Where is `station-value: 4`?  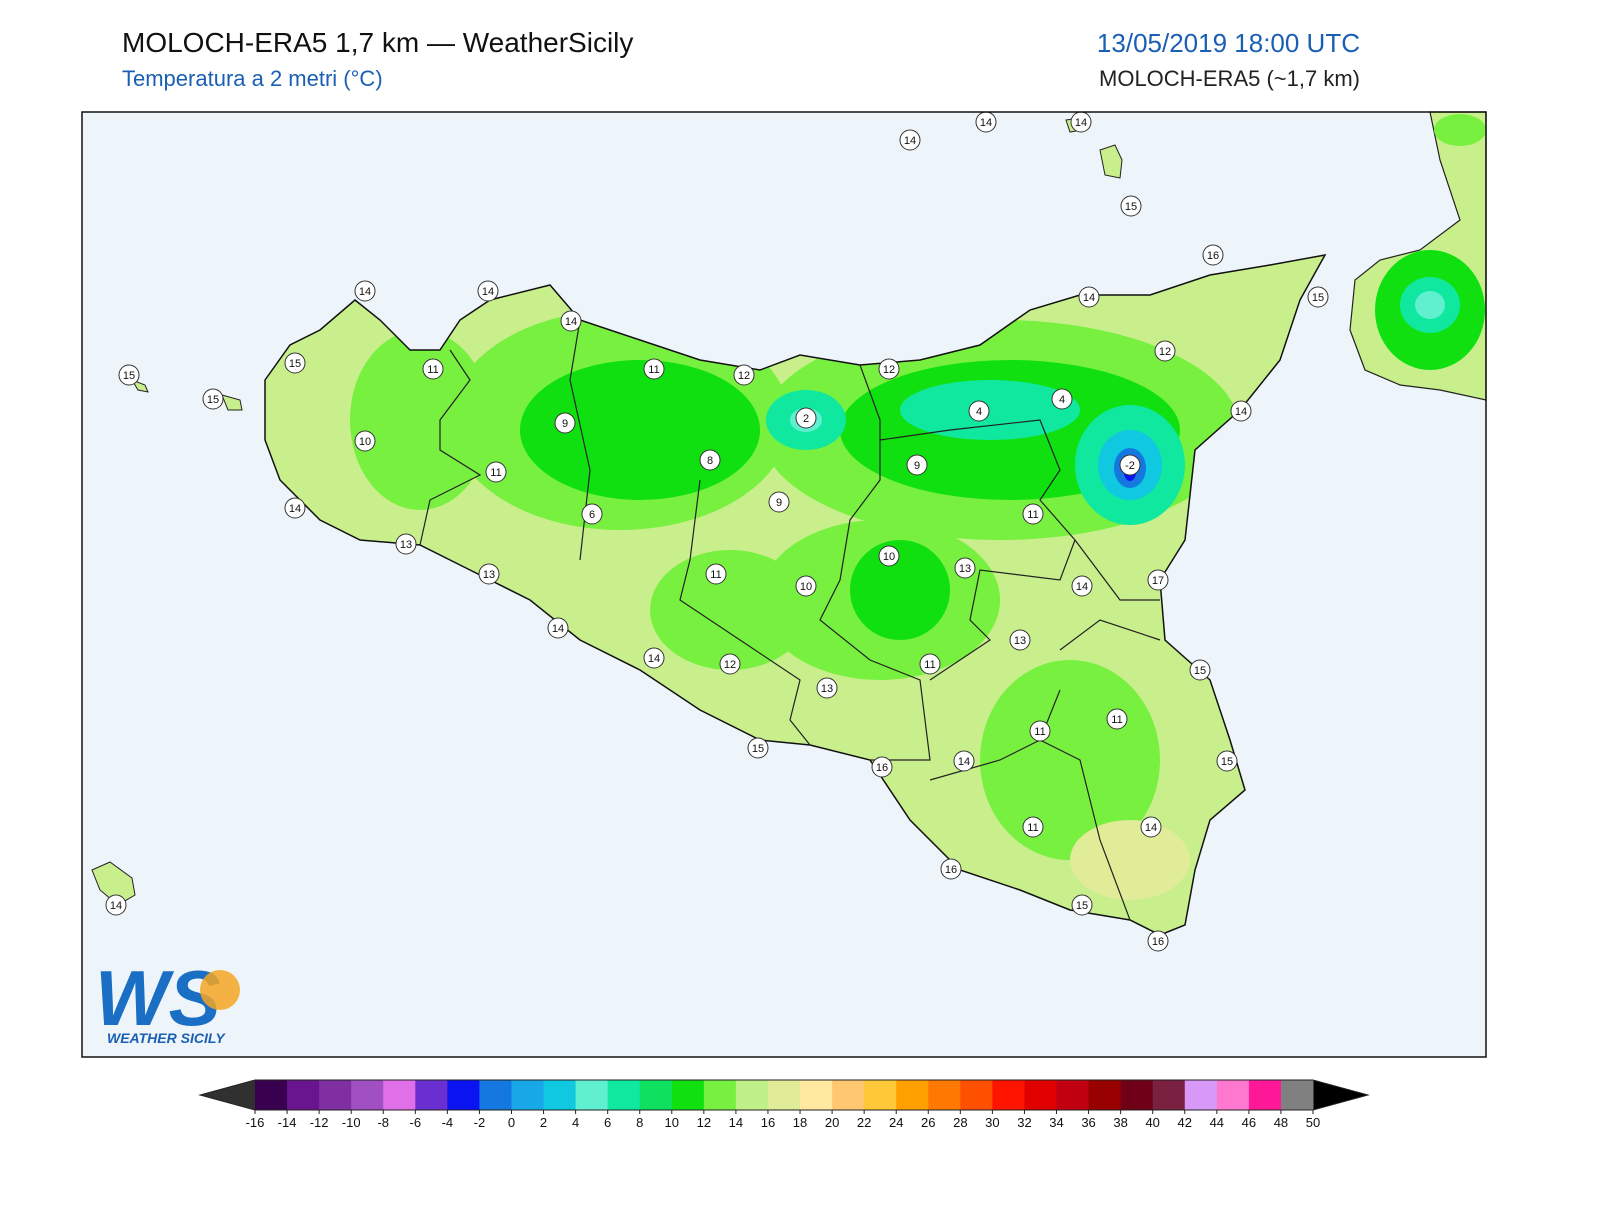
station-value: 4 is located at coordinates (979, 412).